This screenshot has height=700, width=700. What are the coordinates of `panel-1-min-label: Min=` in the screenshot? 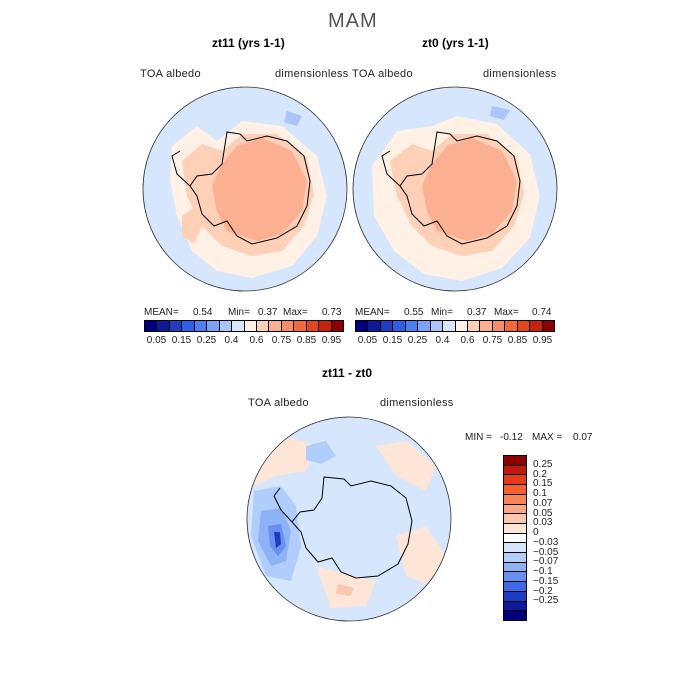 It's located at (239, 312).